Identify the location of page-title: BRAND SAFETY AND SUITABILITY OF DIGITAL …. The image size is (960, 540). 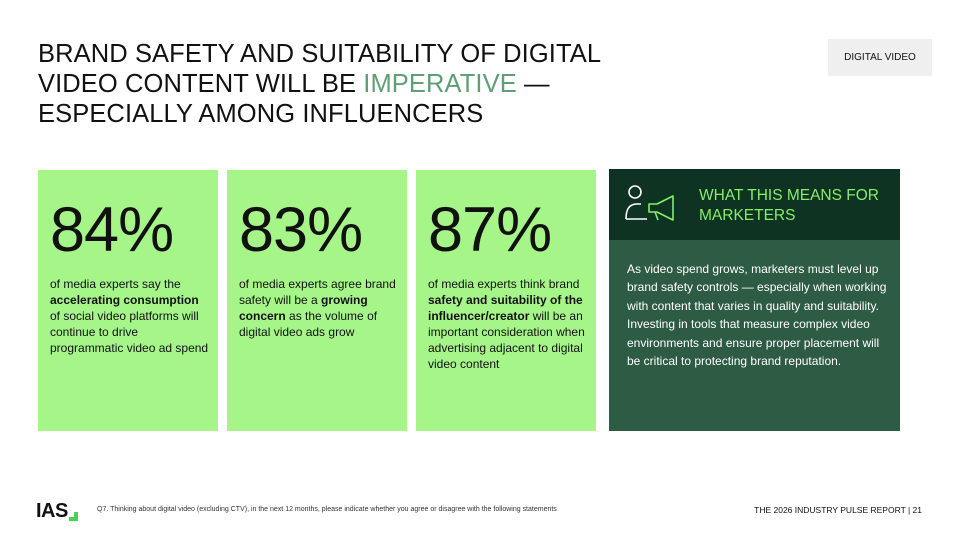
(338, 84).